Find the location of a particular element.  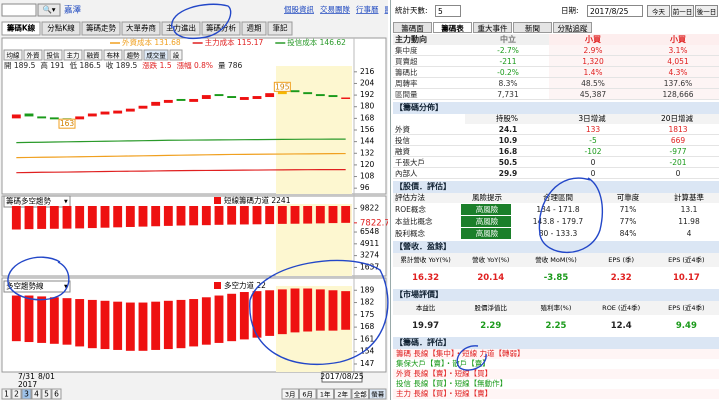

end-date: 2017/08/25 is located at coordinates (341, 376).